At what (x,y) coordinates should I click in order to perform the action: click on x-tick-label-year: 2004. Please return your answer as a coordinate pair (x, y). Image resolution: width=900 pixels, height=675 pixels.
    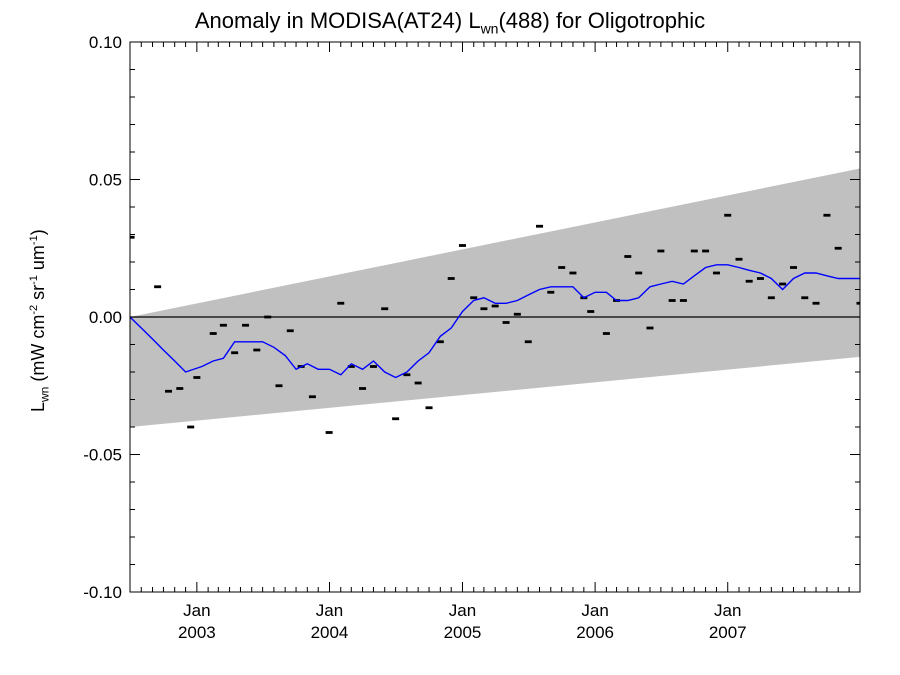
    Looking at the image, I should click on (330, 632).